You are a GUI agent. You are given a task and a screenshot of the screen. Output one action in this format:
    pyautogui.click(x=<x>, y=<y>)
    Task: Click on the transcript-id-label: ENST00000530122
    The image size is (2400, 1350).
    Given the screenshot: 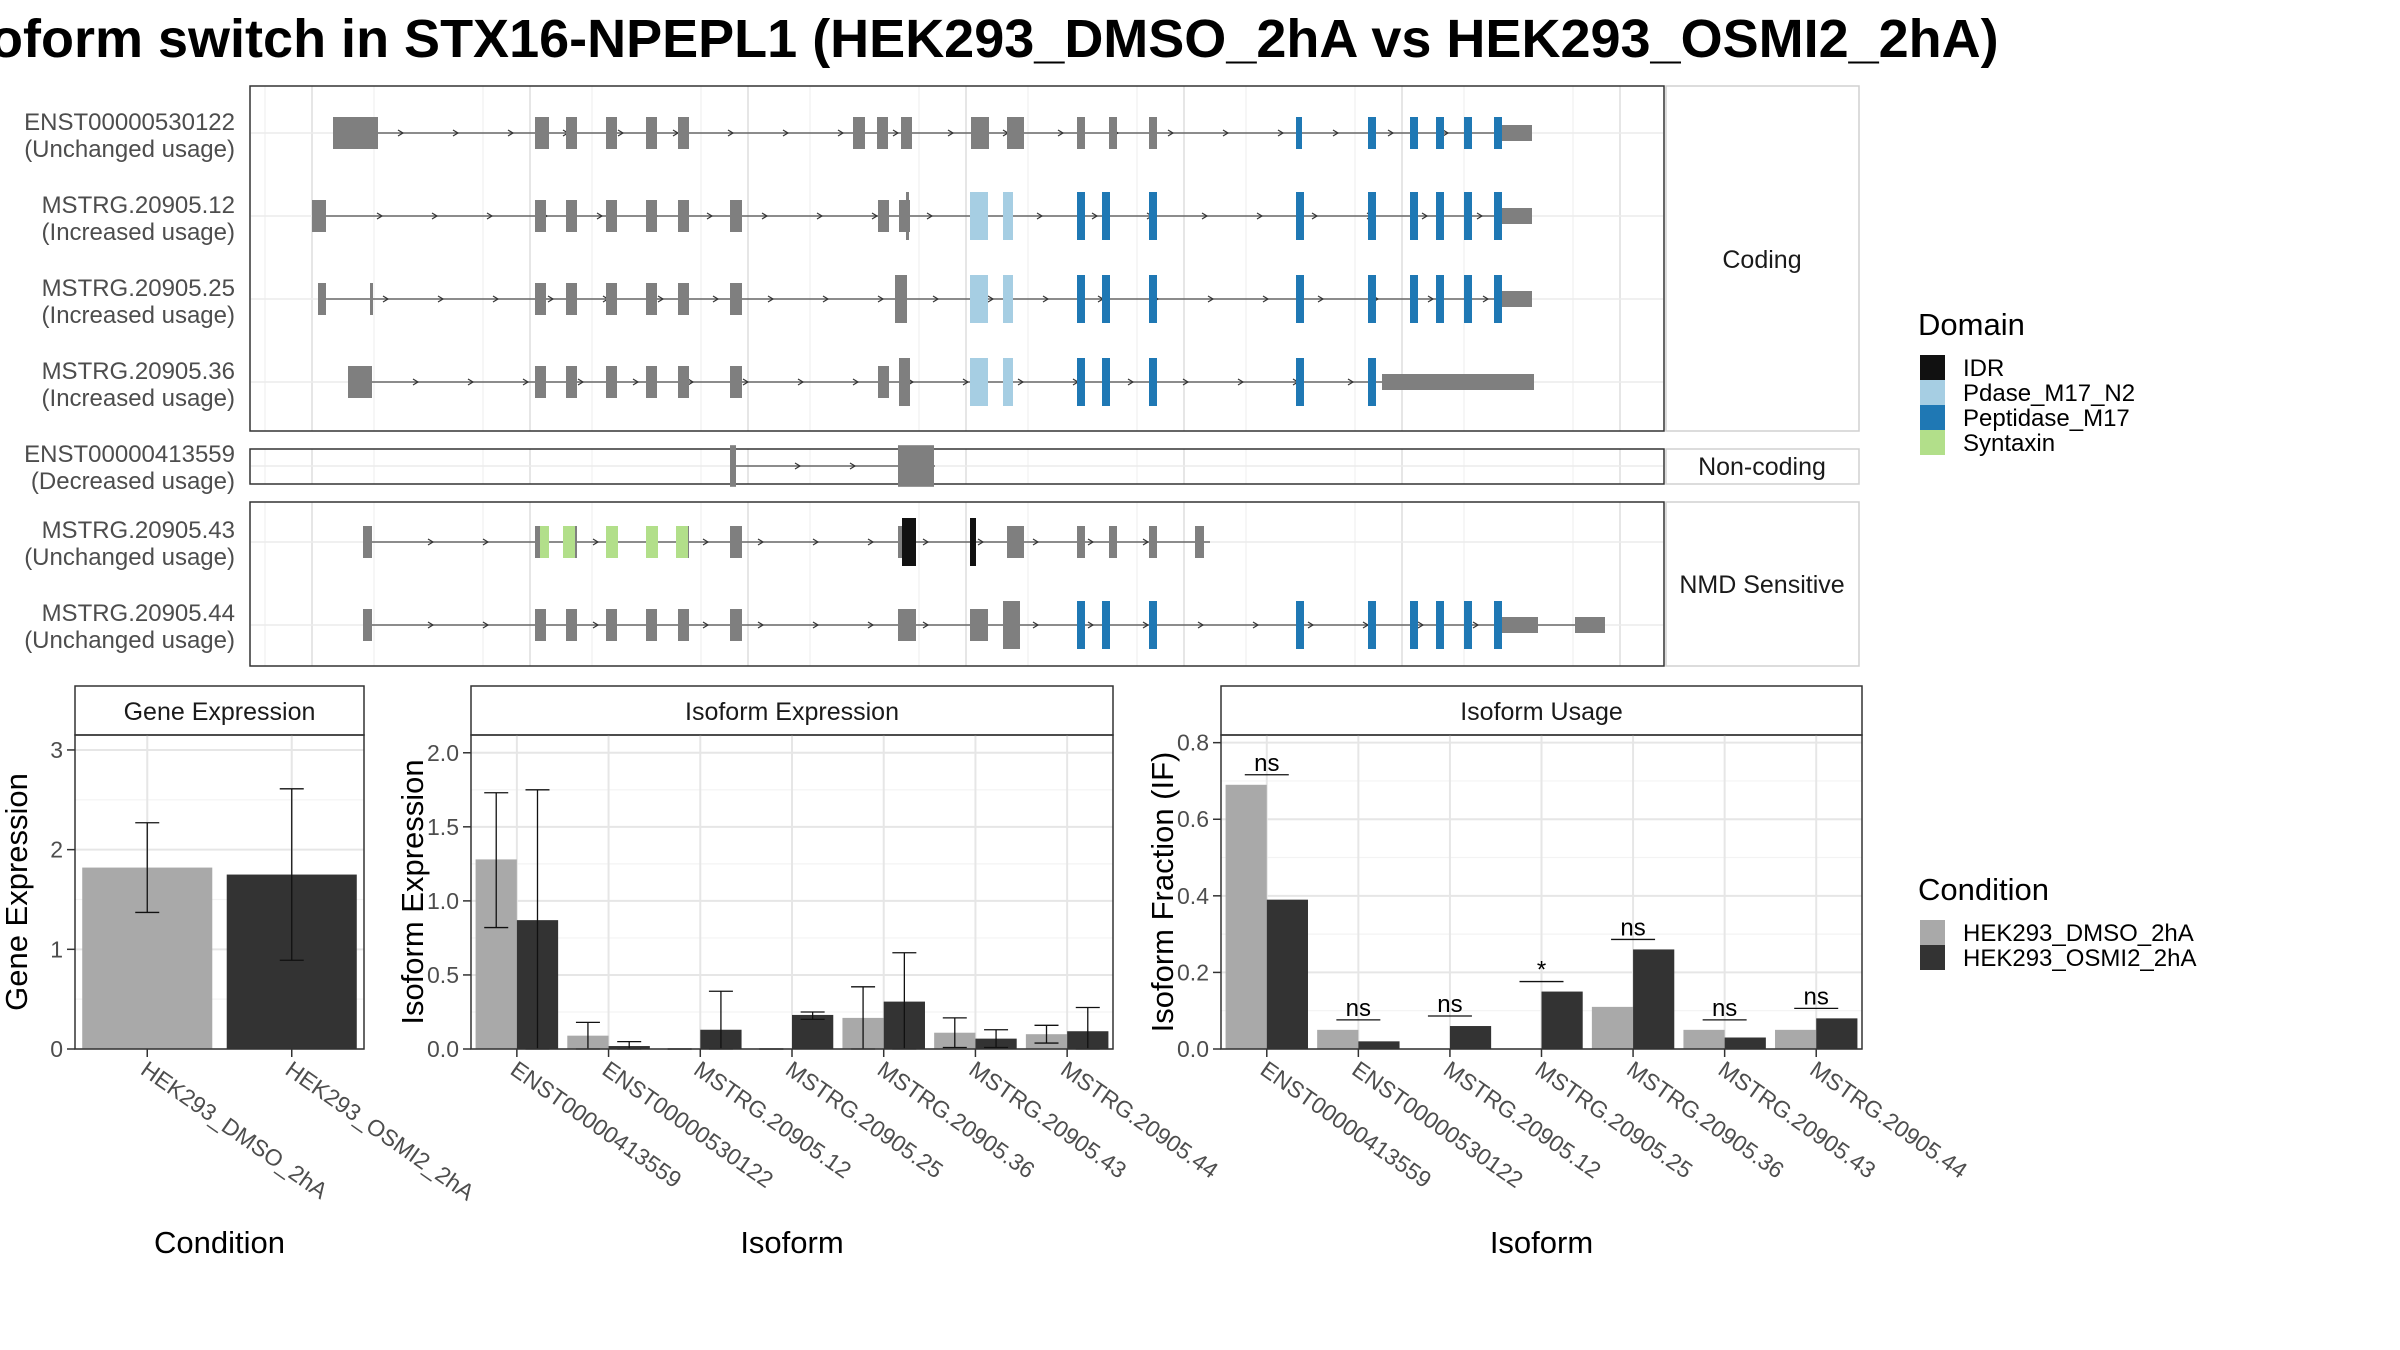 What is the action you would take?
    pyautogui.click(x=129, y=122)
    